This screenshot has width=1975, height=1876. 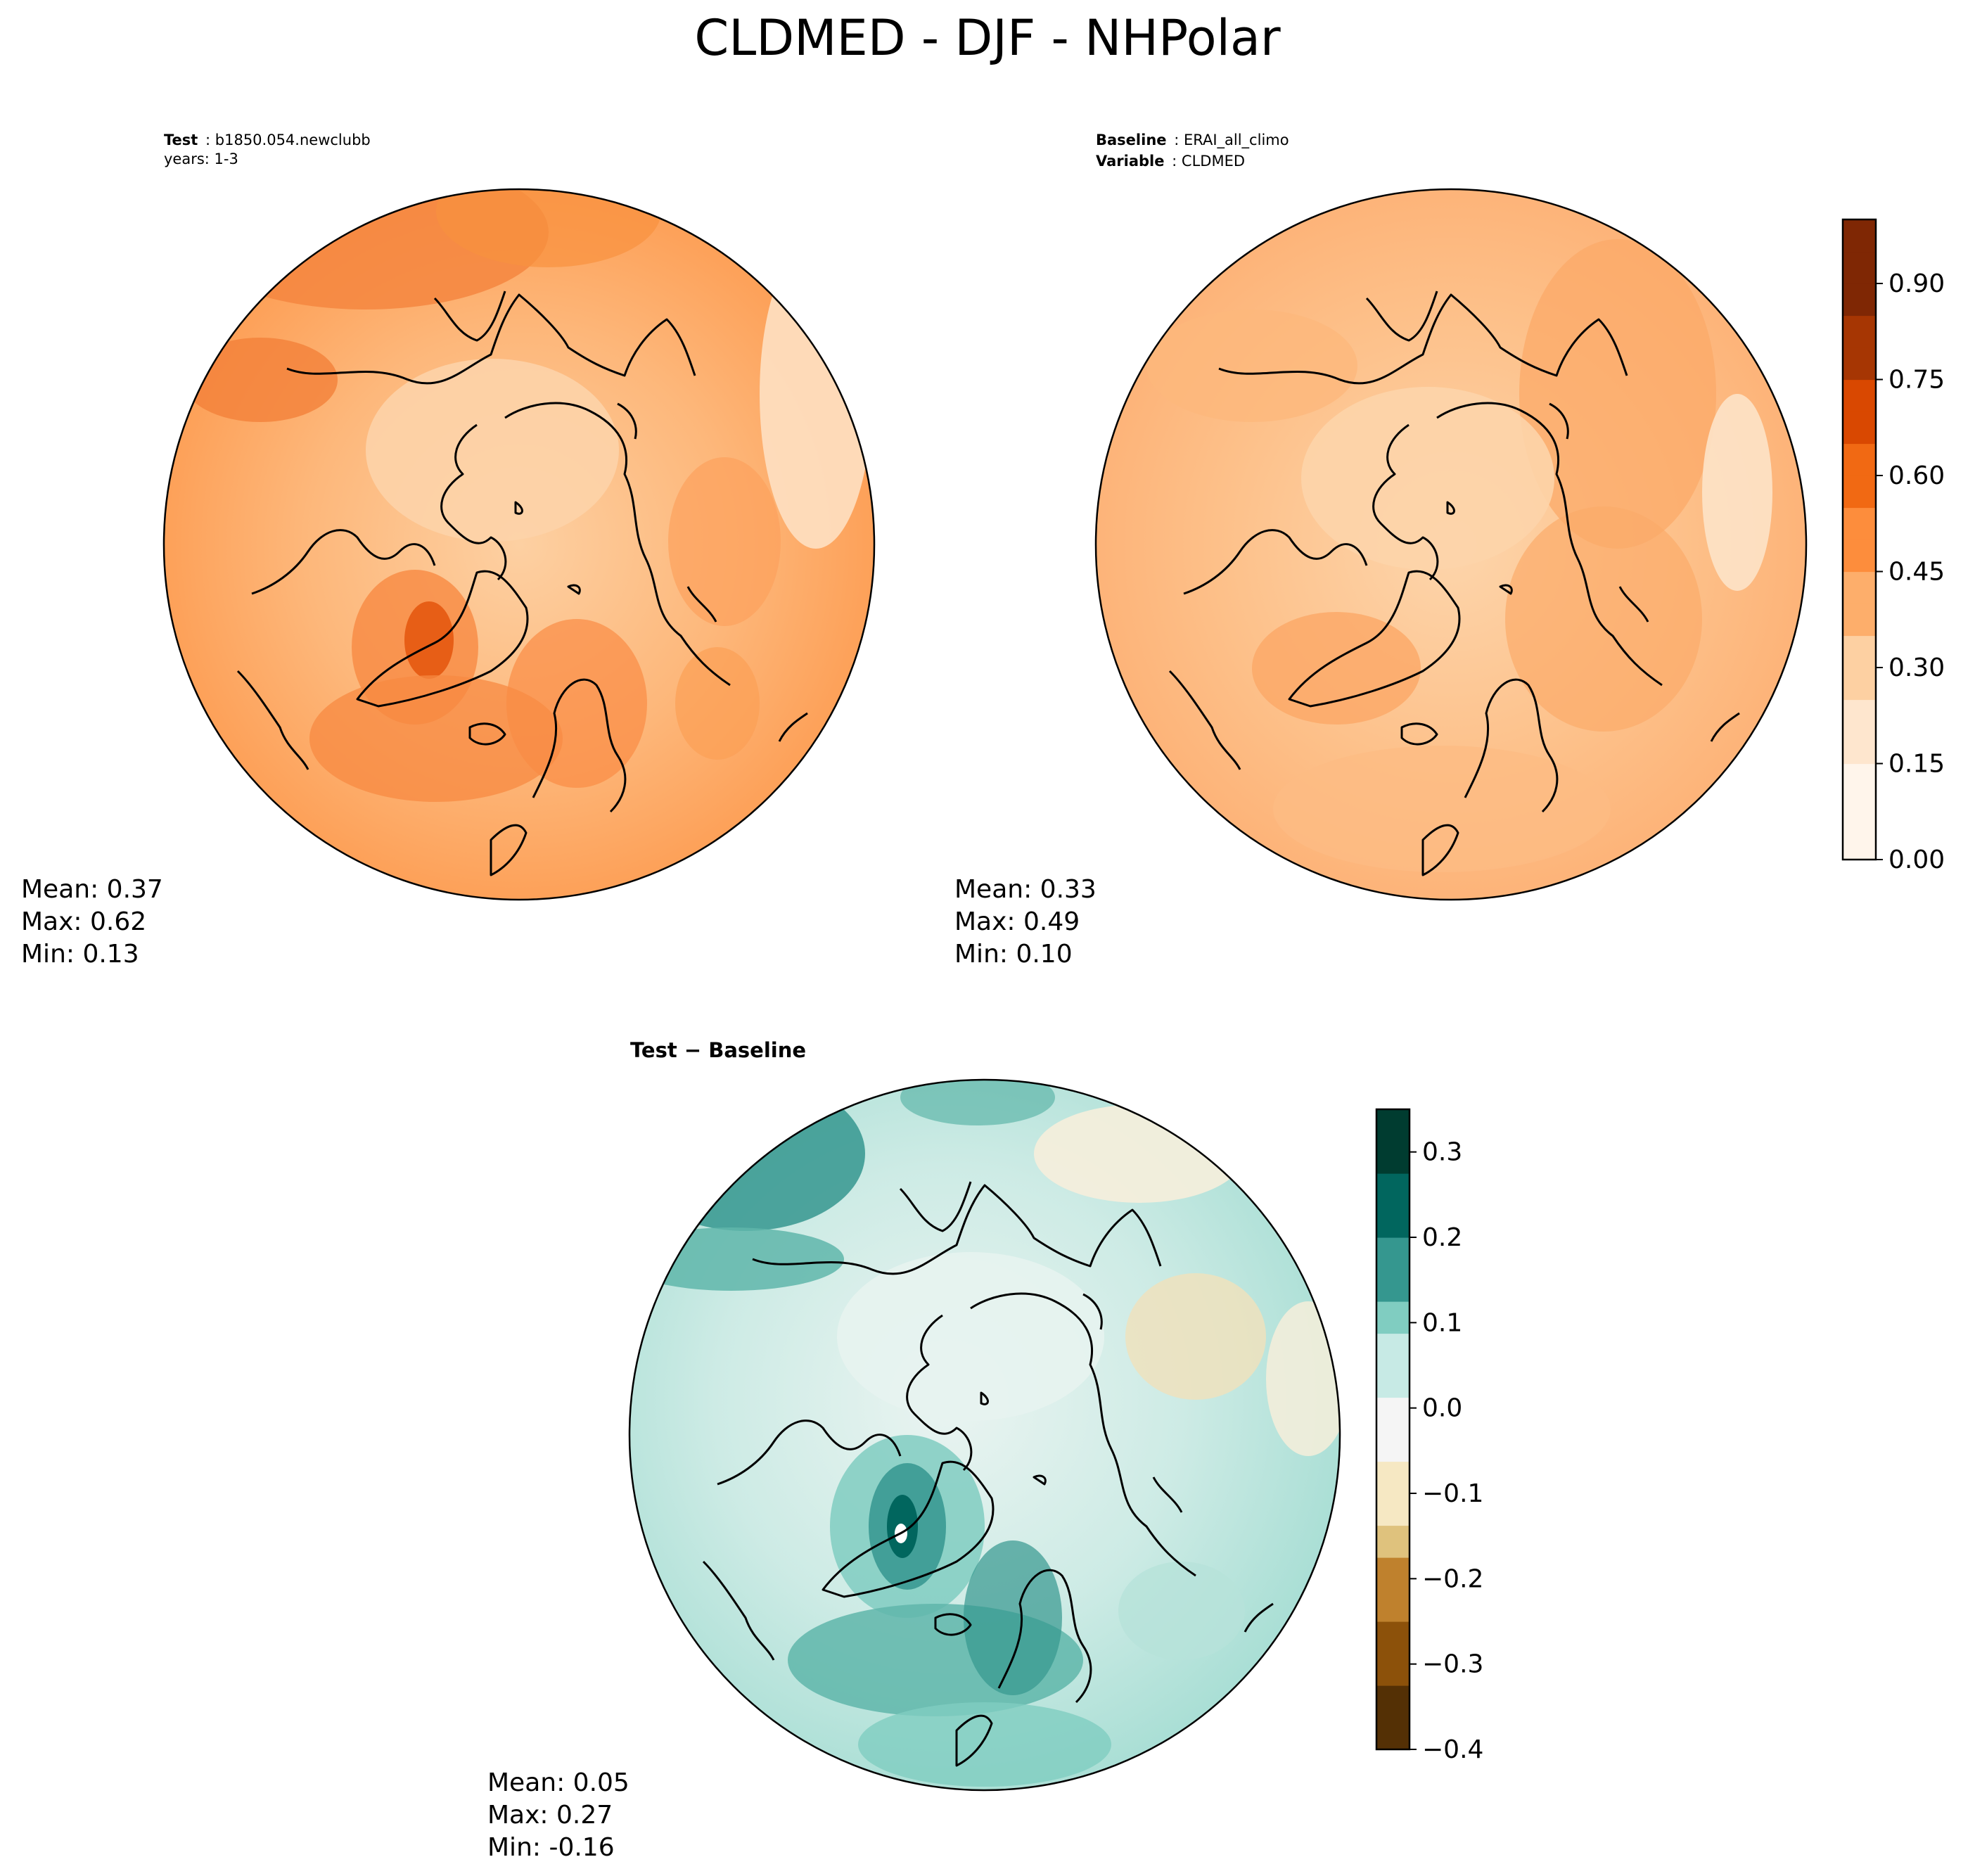 I want to click on colorbar-top-tick-label: 0.75, so click(x=1916, y=381).